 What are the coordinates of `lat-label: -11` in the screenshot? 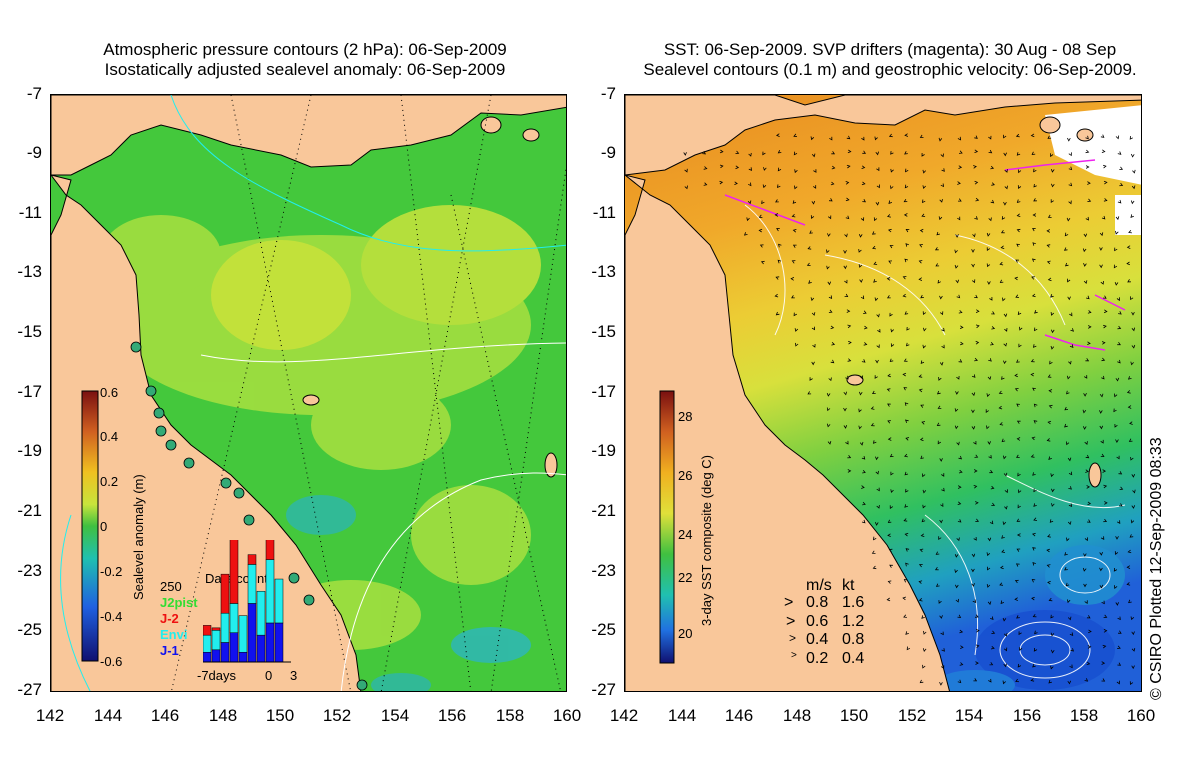 It's located at (604, 212).